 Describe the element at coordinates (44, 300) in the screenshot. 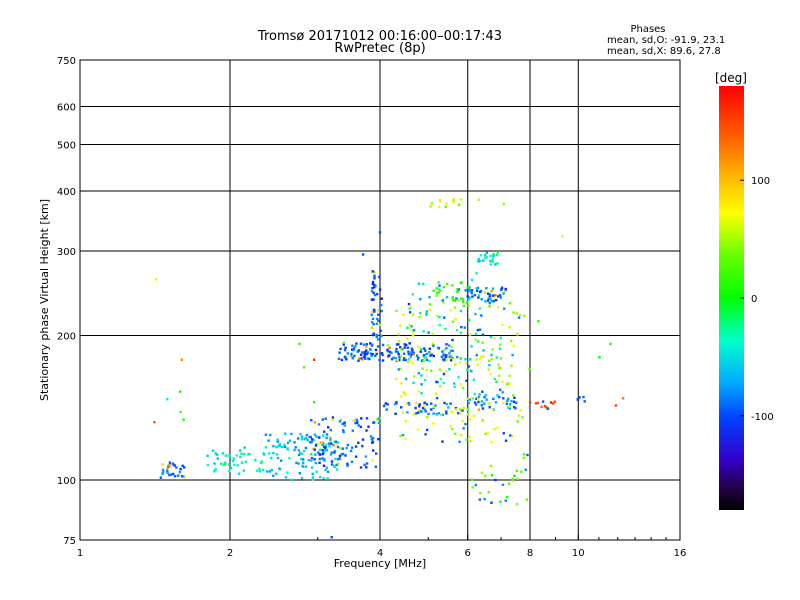

I see `y-axis-label: Stationary phase Virtual Height [km]` at that location.